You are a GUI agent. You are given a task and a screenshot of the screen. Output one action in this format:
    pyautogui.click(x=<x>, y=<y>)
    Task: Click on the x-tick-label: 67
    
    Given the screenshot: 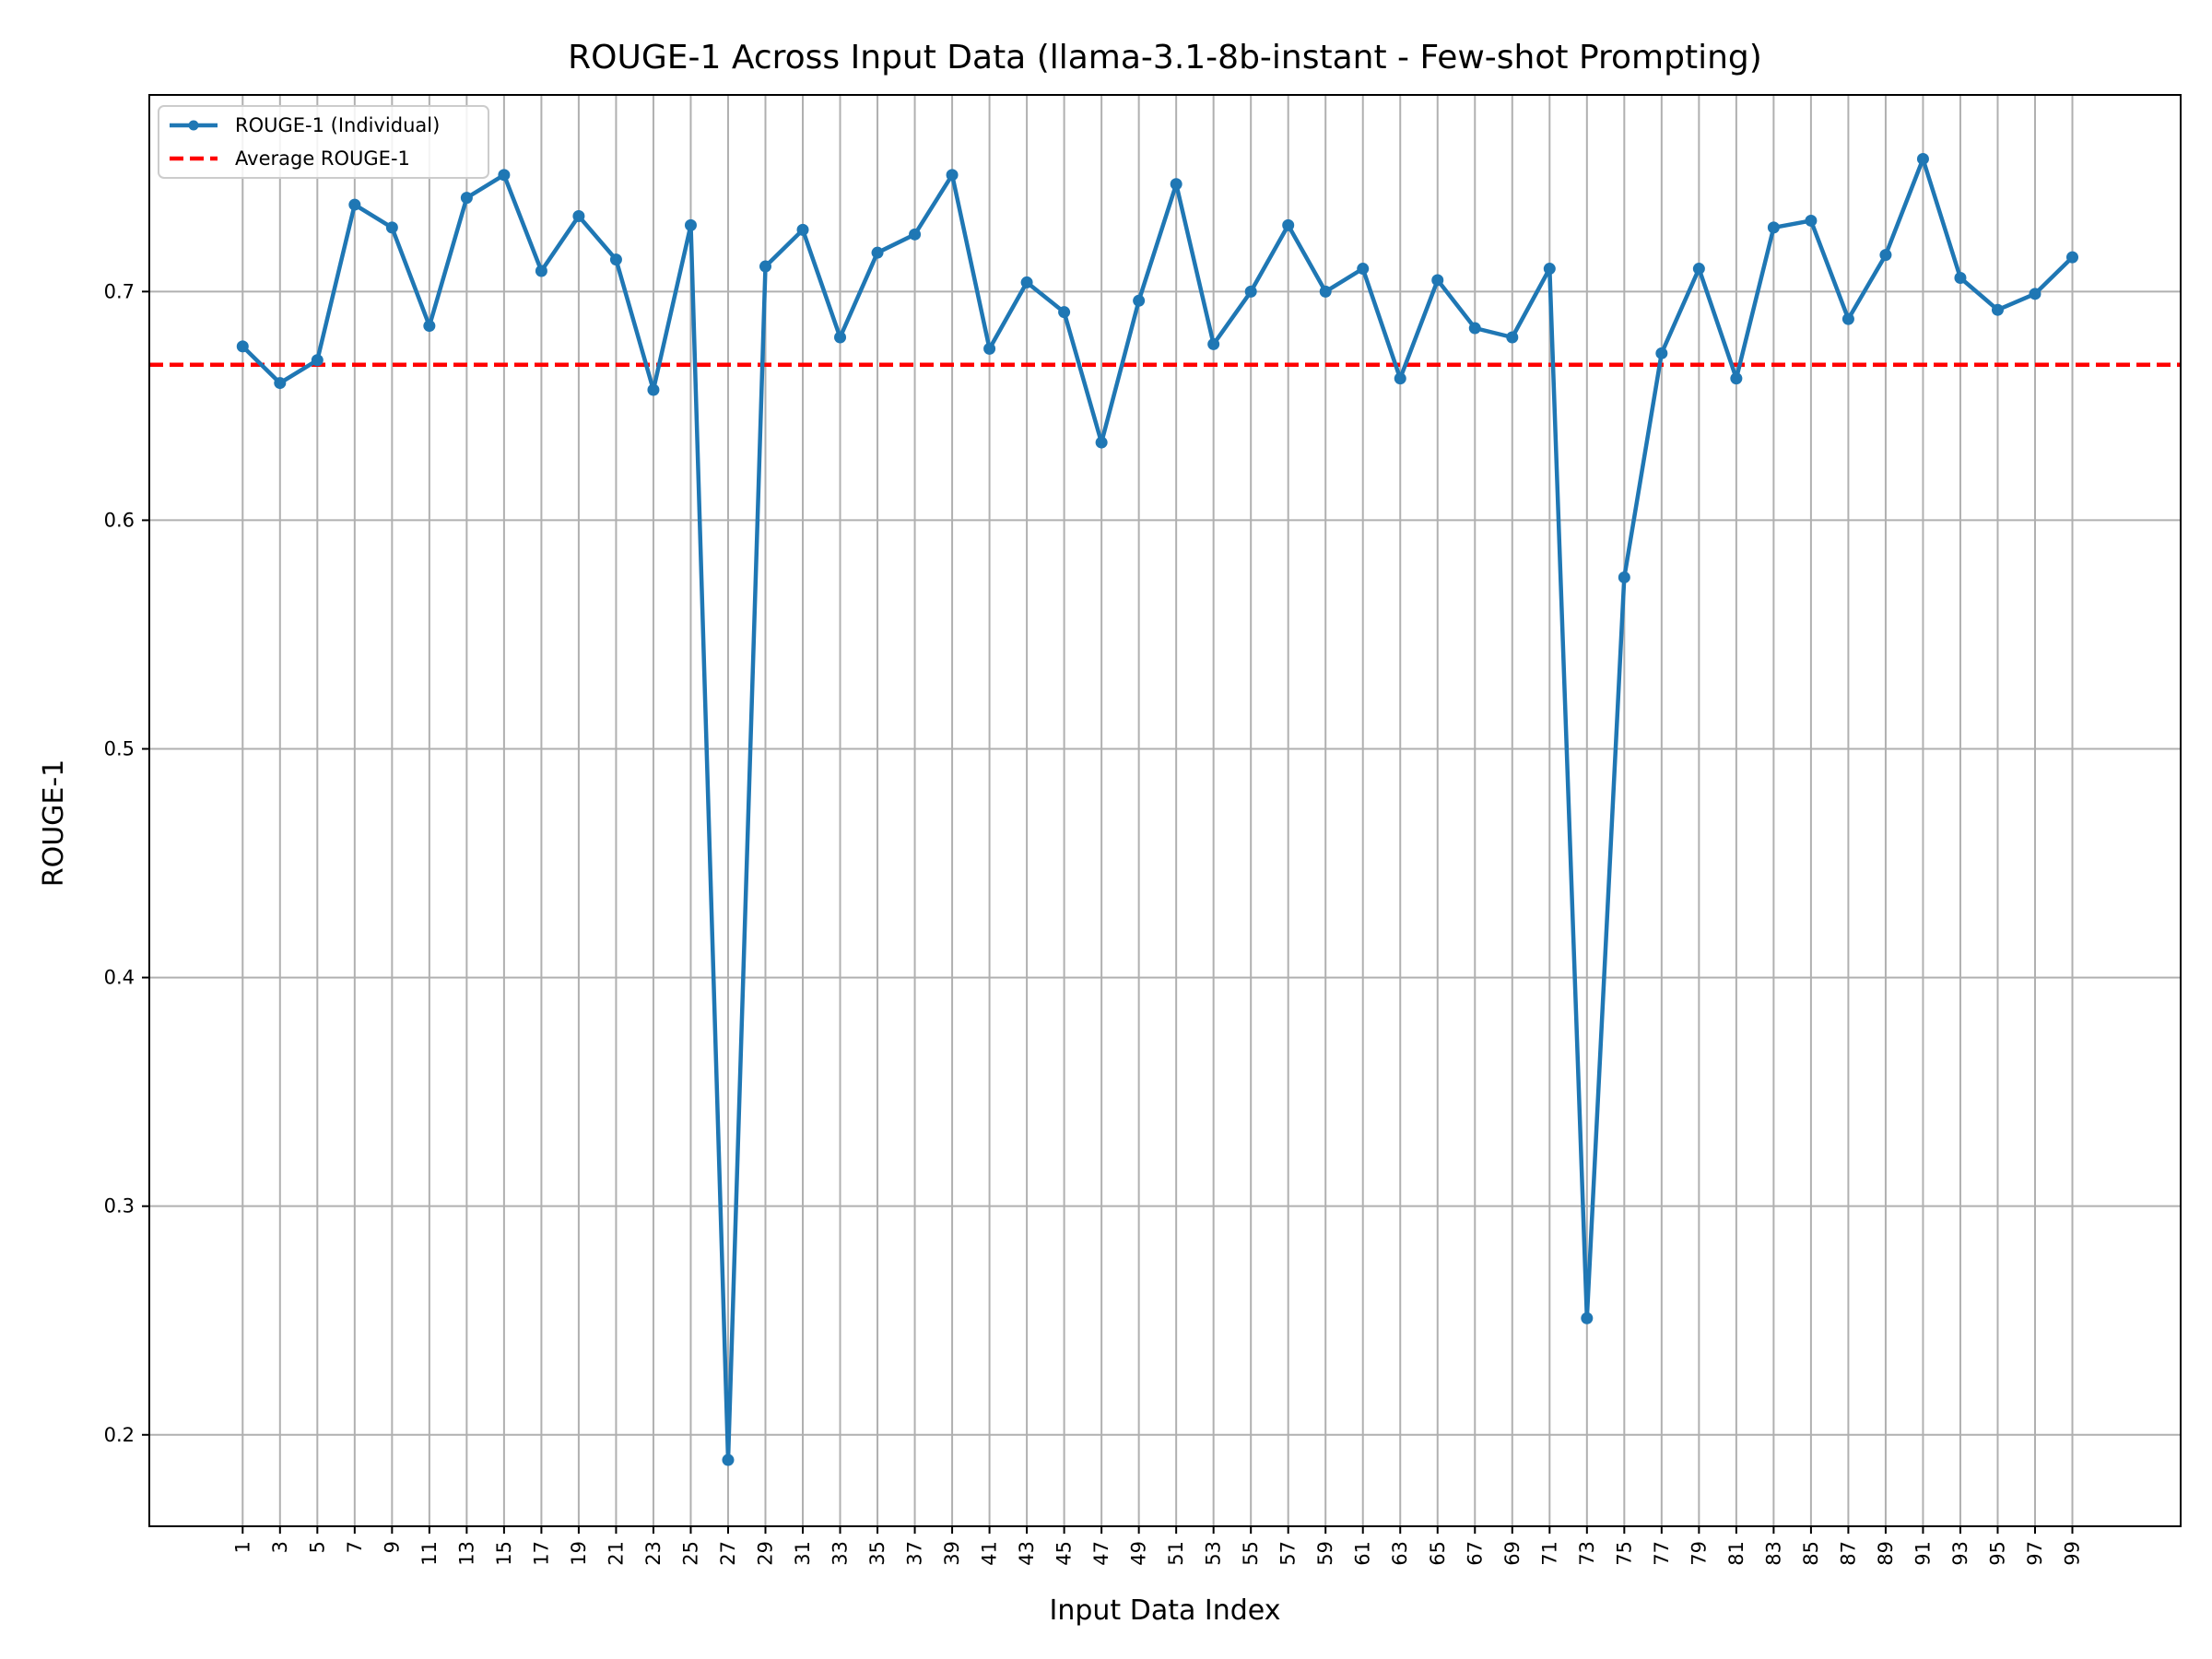 What is the action you would take?
    pyautogui.click(x=1475, y=1553)
    